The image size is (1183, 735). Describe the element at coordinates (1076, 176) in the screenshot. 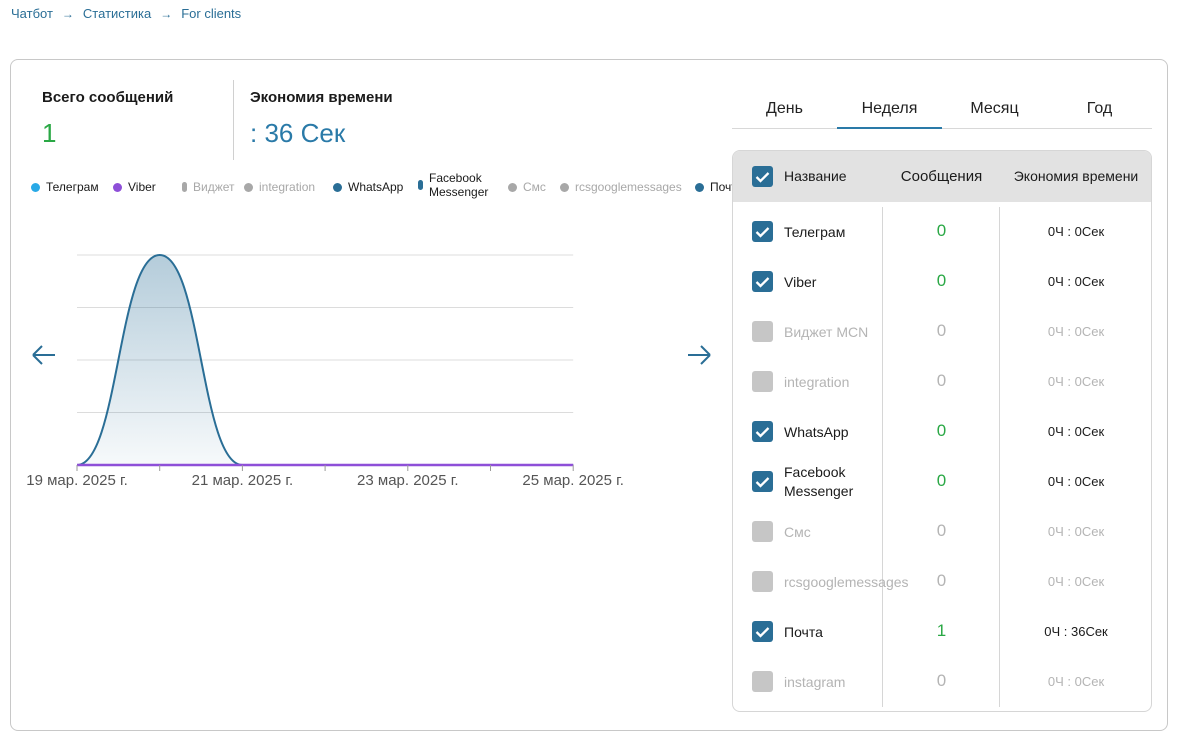

I see `header-saving: Экономия времени` at that location.